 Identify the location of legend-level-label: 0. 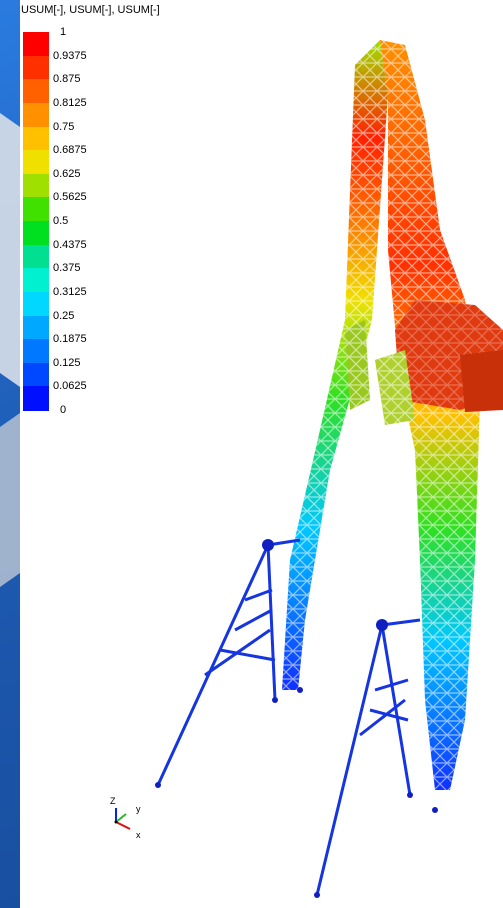
(63, 410).